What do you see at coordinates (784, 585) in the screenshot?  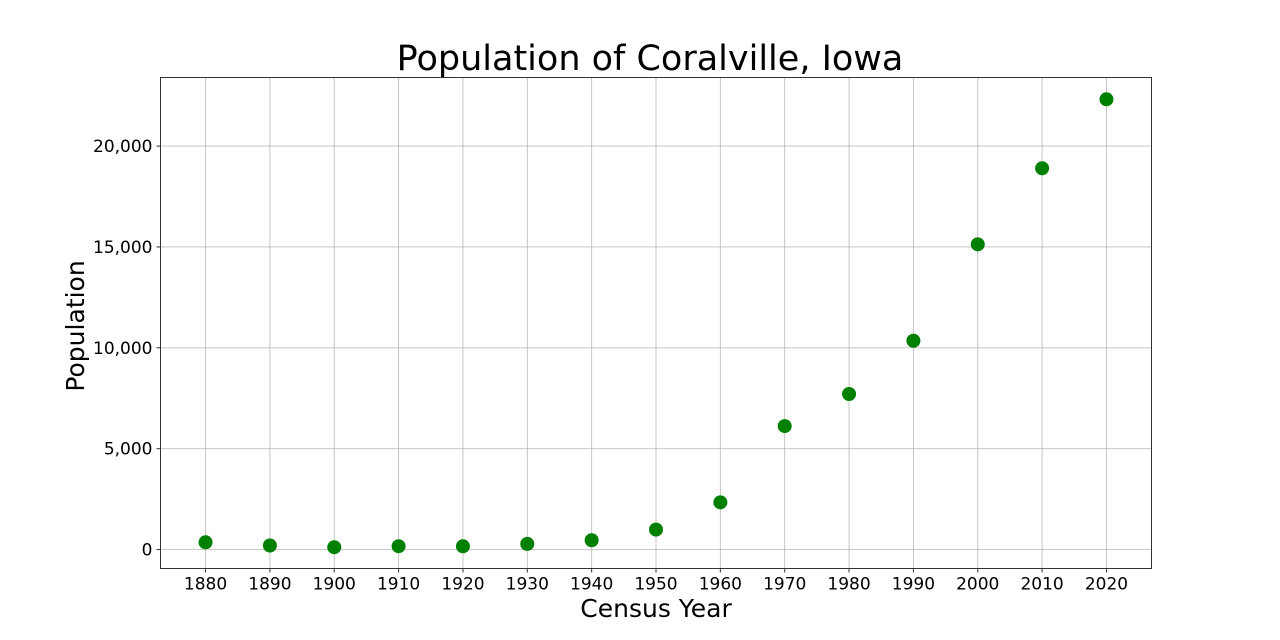 I see `x-tick-label: 1970` at bounding box center [784, 585].